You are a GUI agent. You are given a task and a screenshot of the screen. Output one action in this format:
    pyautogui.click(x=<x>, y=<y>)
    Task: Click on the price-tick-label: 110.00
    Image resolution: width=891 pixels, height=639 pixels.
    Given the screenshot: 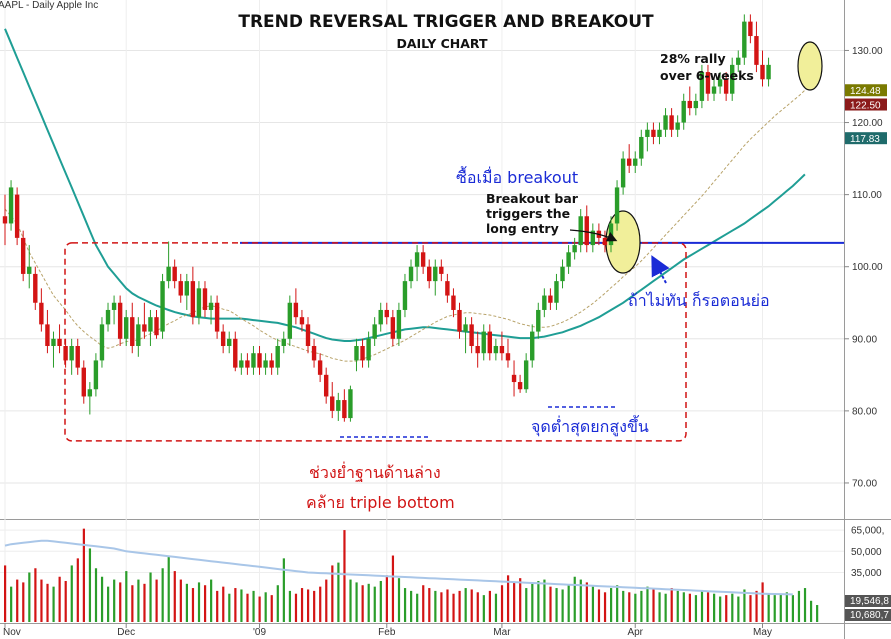 What is the action you would take?
    pyautogui.click(x=867, y=195)
    